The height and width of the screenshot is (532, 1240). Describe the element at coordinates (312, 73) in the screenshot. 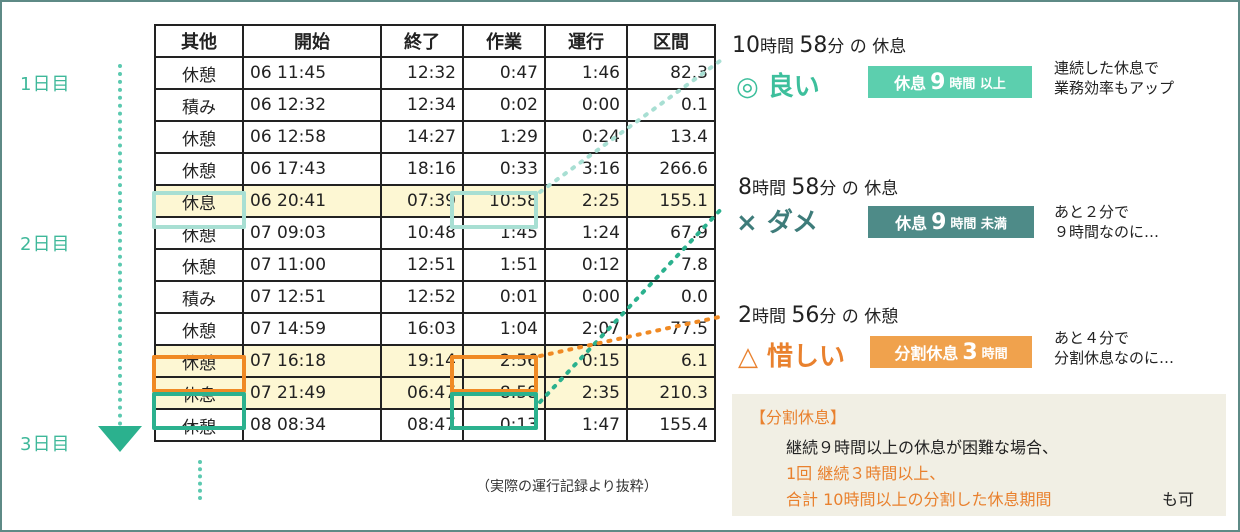

I see `table-cell: 06 11:45` at that location.